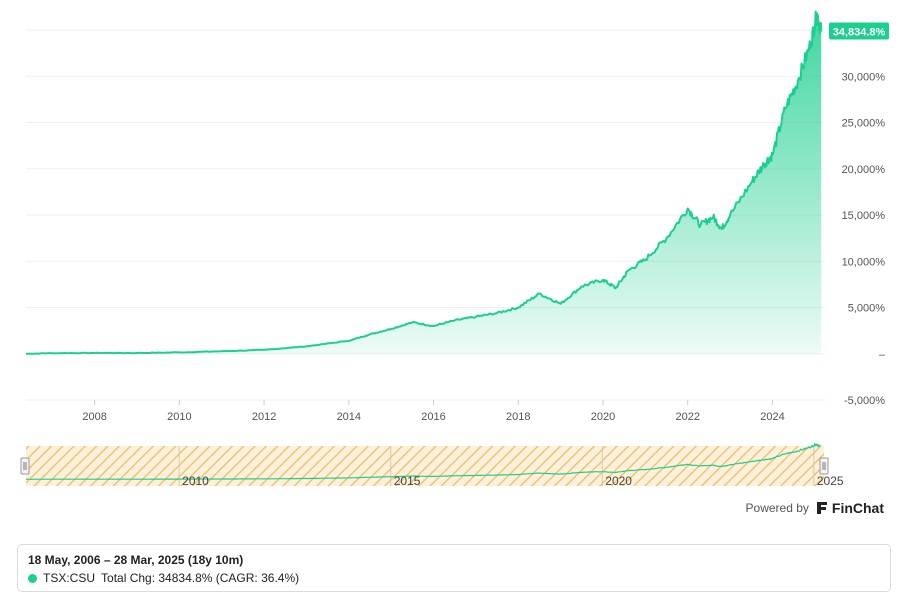 This screenshot has height=600, width=898. I want to click on last-value-badge: 34,834.8%, so click(859, 31).